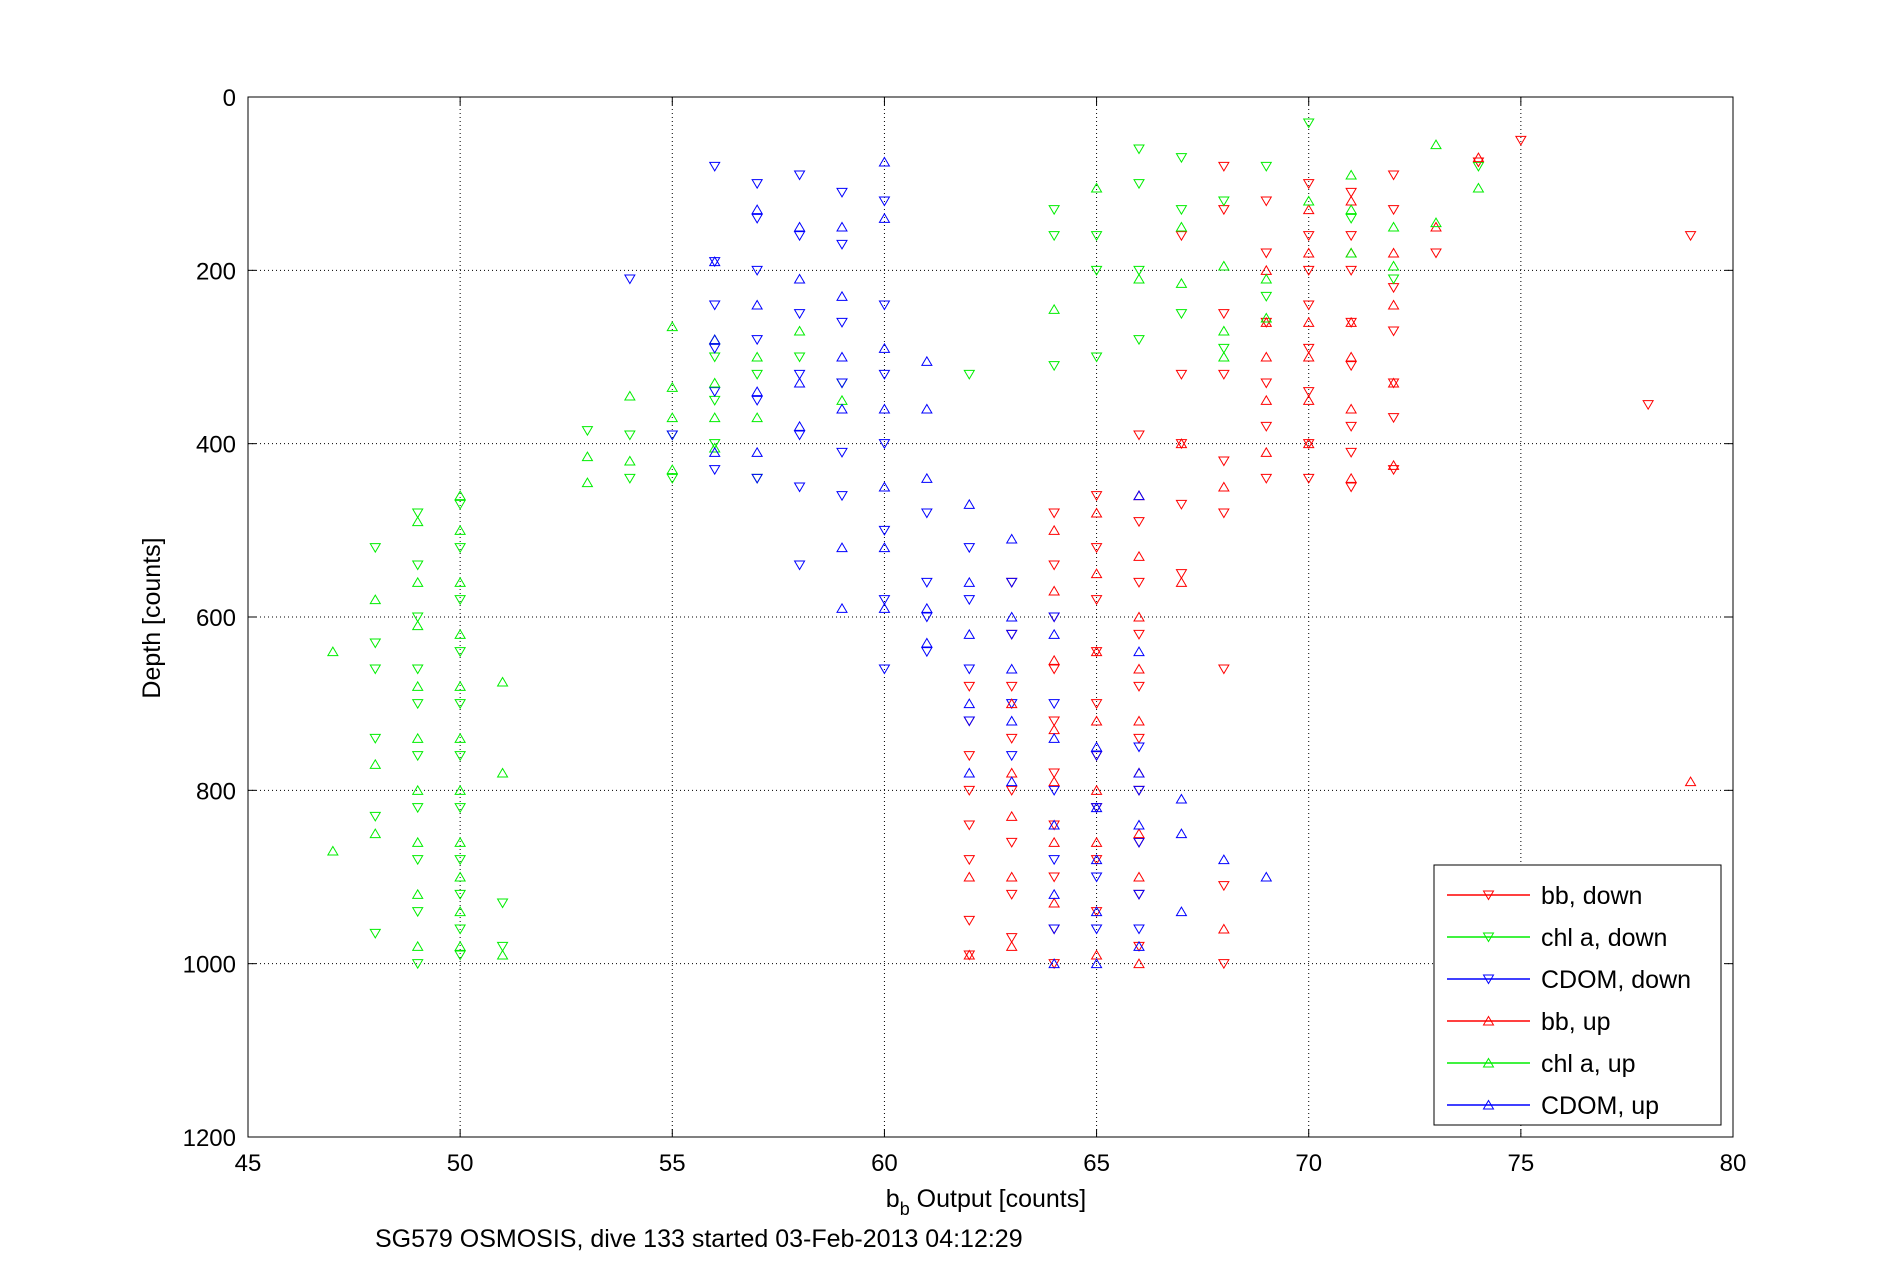  I want to click on legend-label: bb, down, so click(1591, 896).